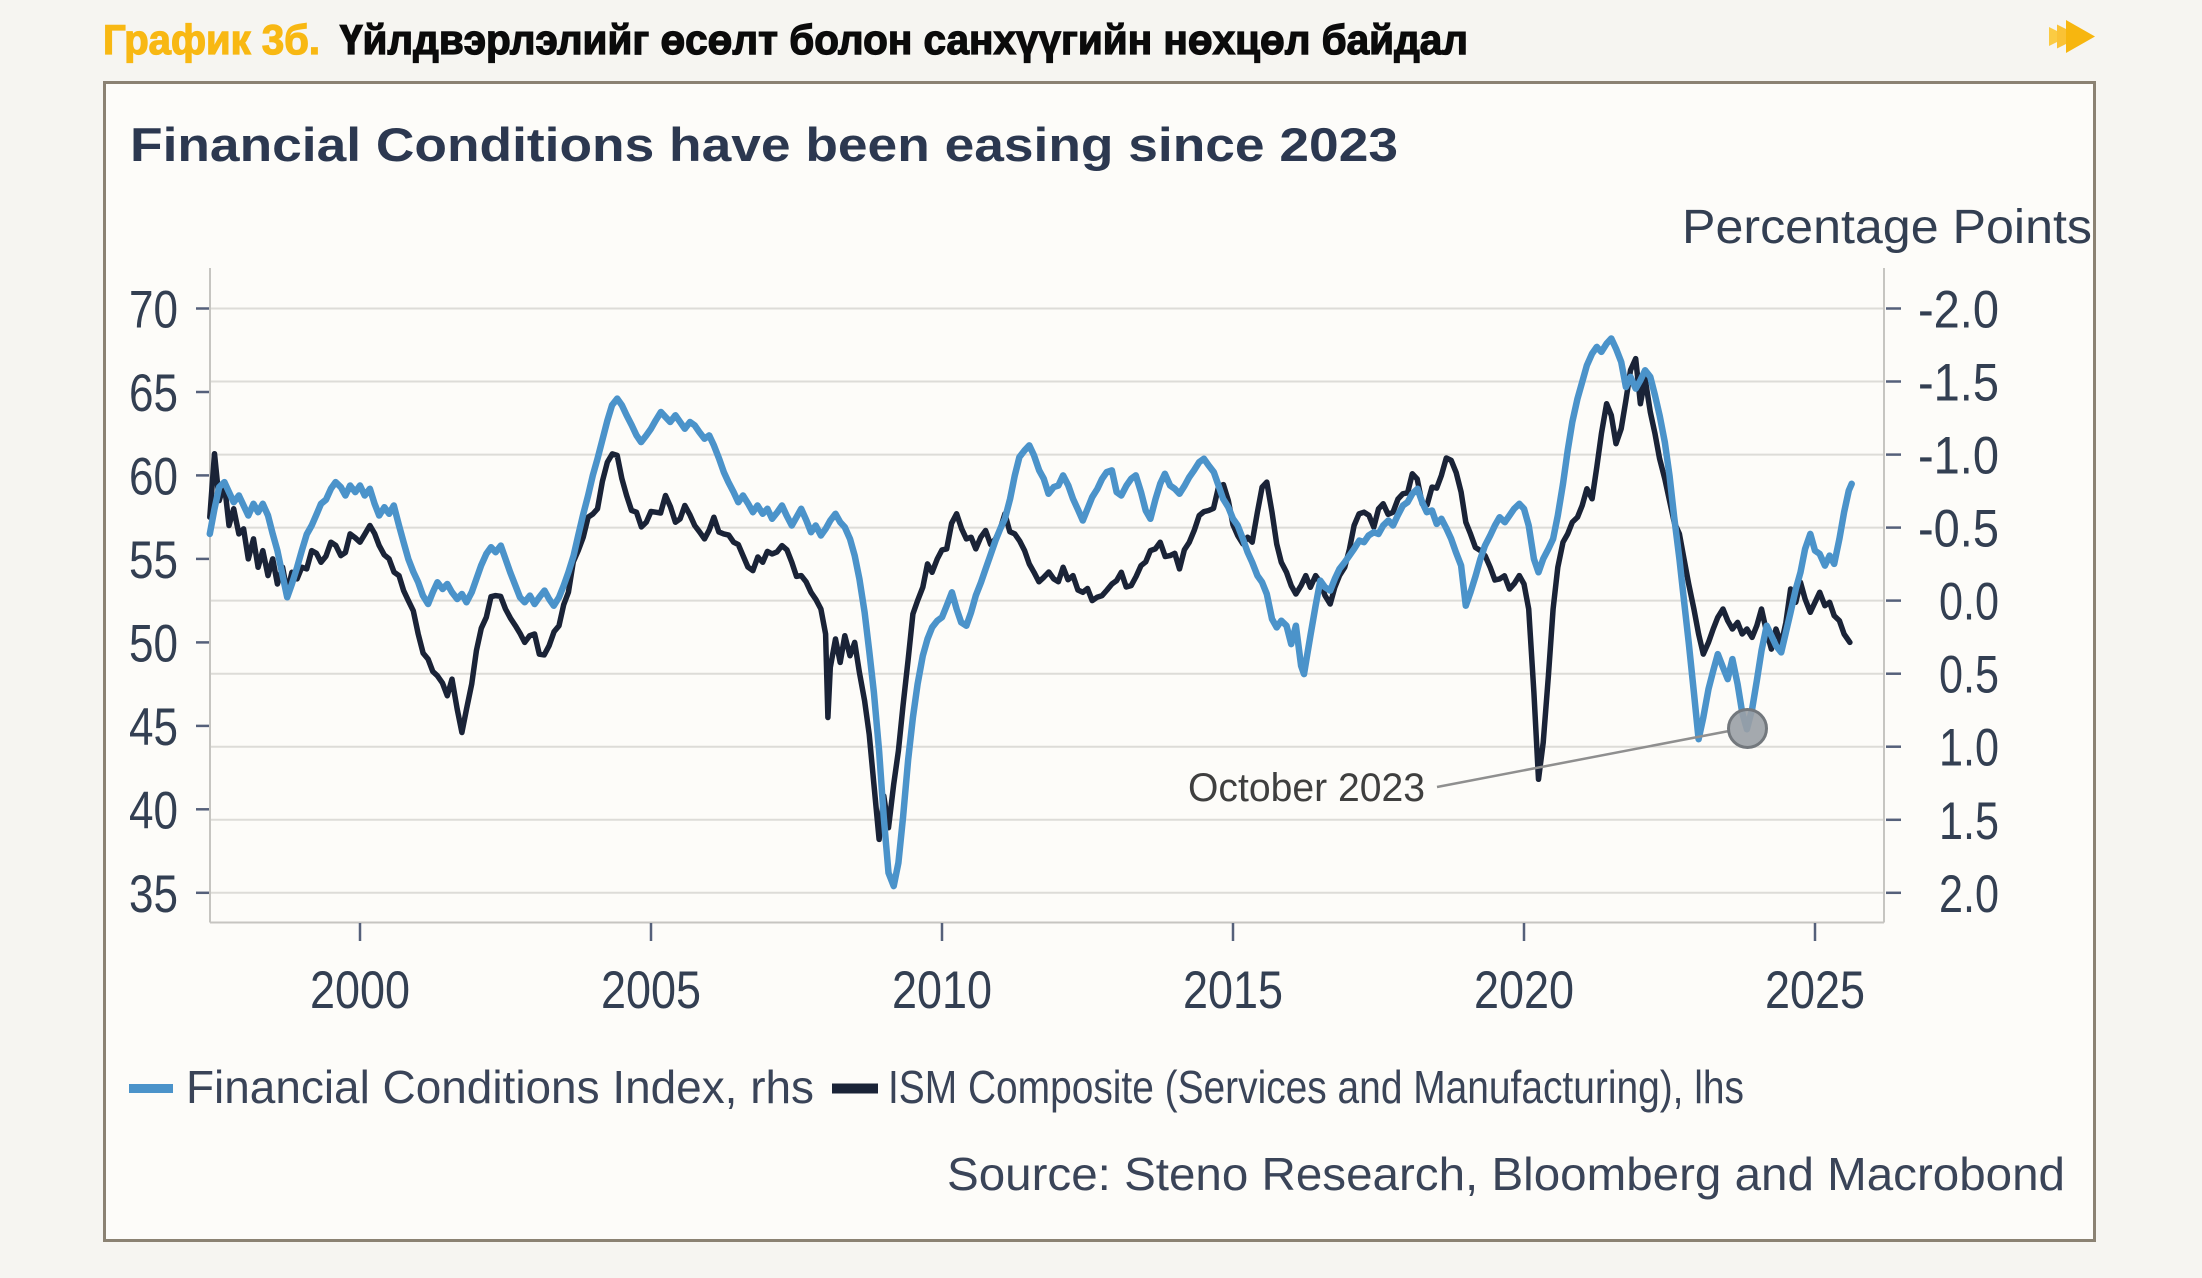 The image size is (2202, 1278). What do you see at coordinates (153, 476) in the screenshot?
I see `svg-text: 60` at bounding box center [153, 476].